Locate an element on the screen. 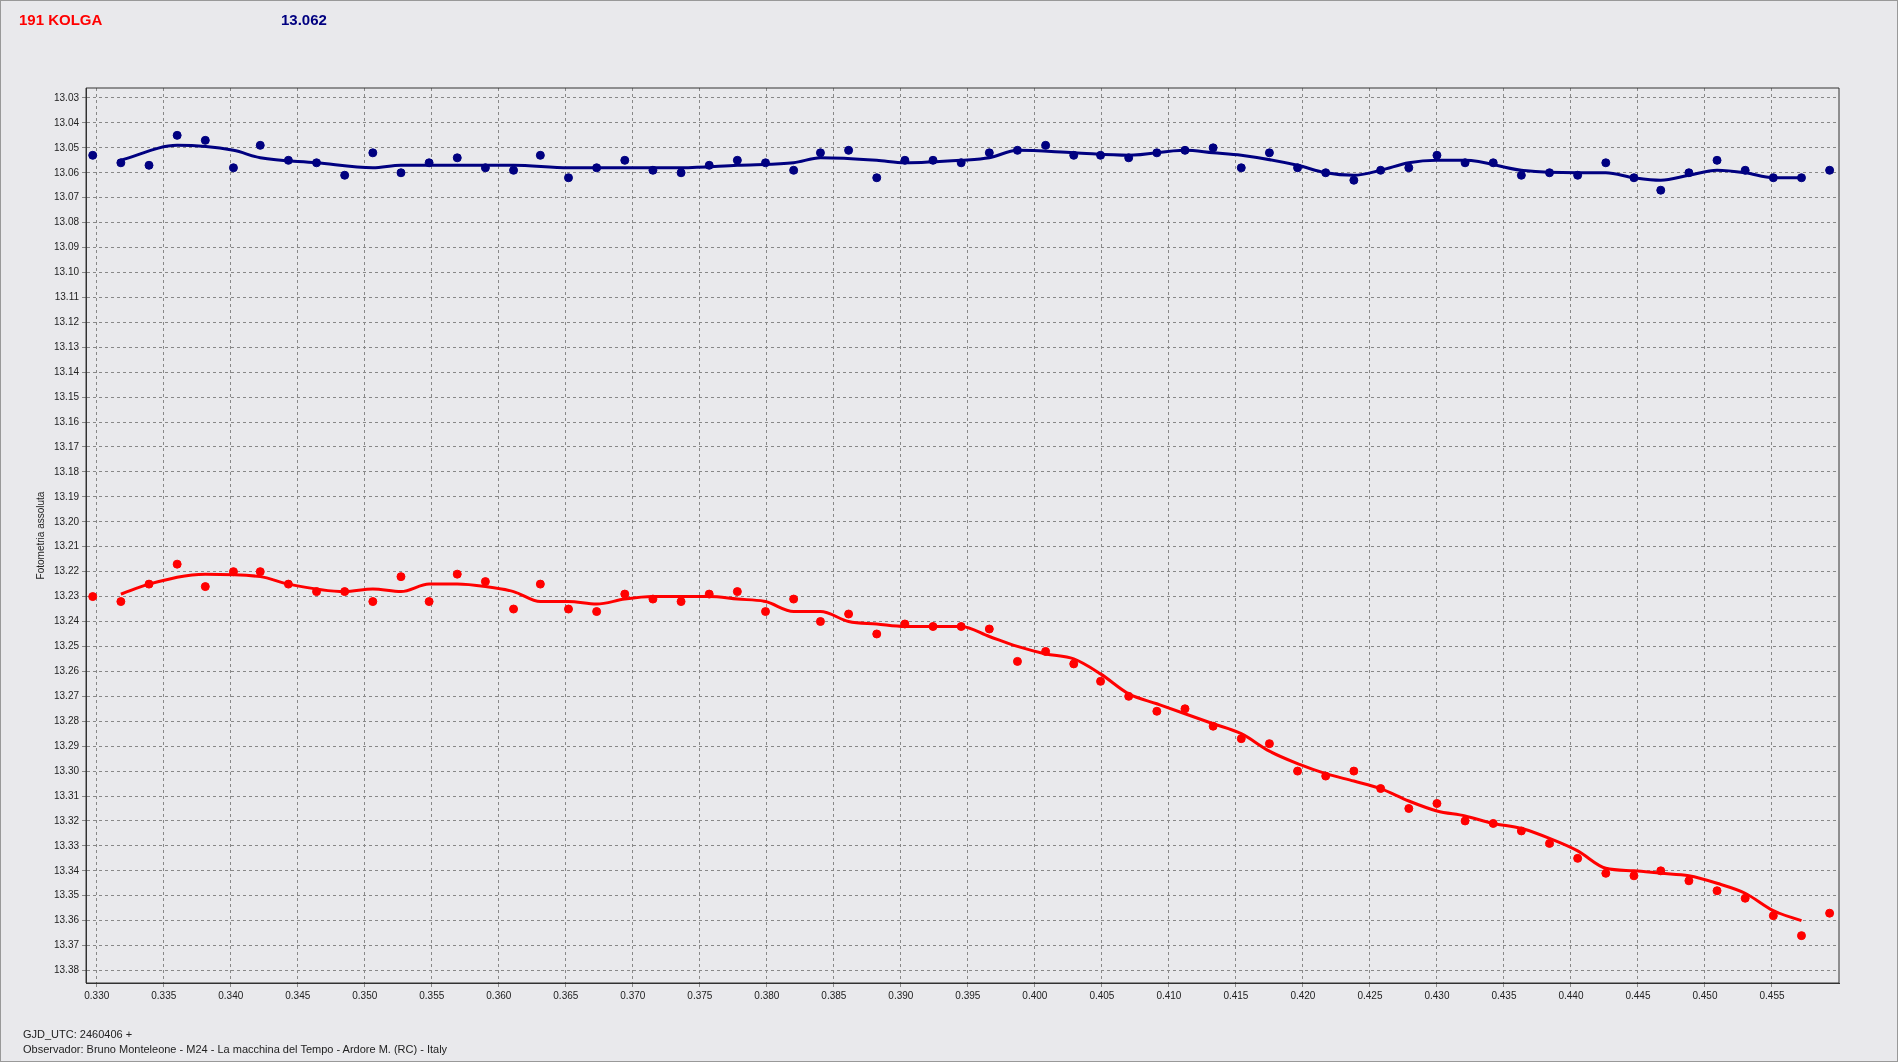 This screenshot has height=1062, width=1898. y-tick-label: 13.06 is located at coordinates (66, 172).